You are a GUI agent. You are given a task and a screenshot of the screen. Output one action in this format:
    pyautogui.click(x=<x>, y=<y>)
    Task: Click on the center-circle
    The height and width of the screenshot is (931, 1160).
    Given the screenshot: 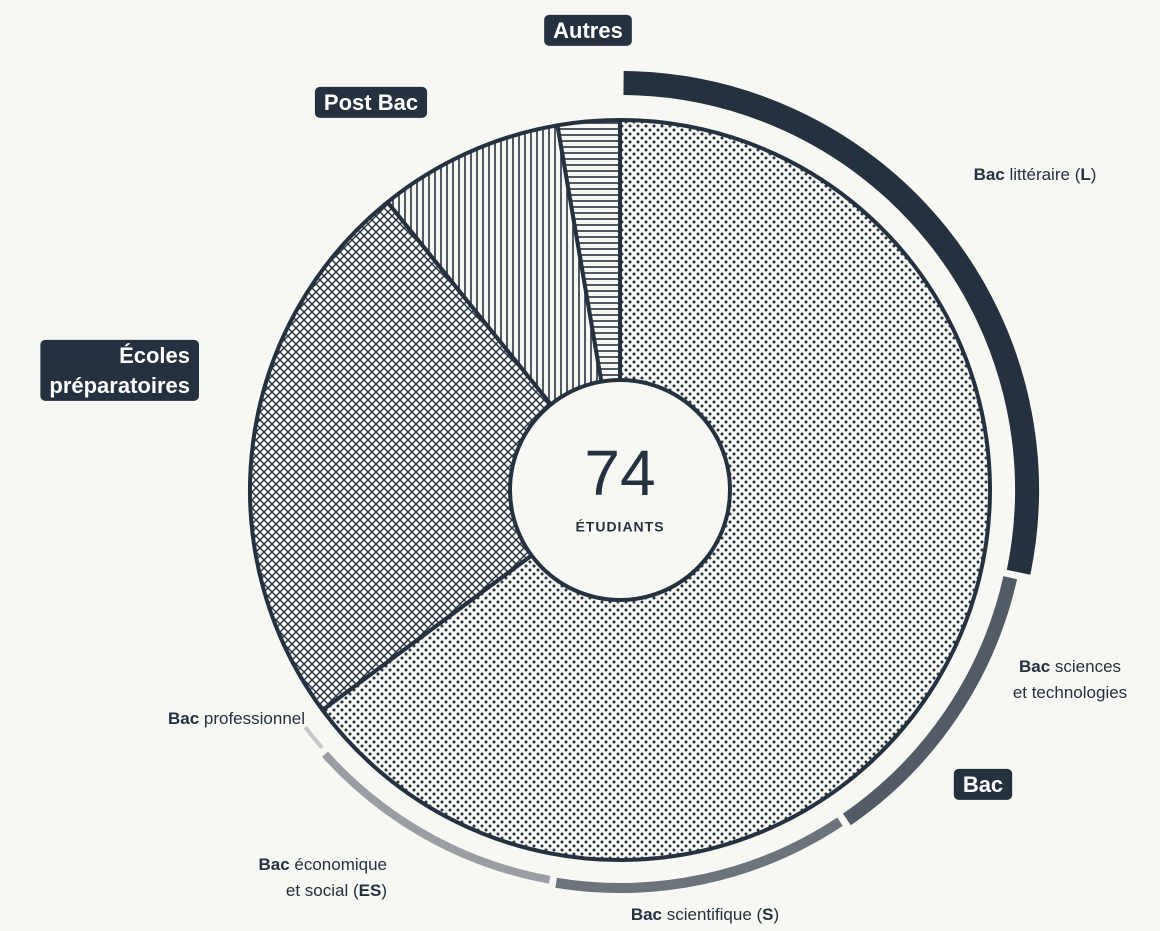 What is the action you would take?
    pyautogui.click(x=620, y=490)
    